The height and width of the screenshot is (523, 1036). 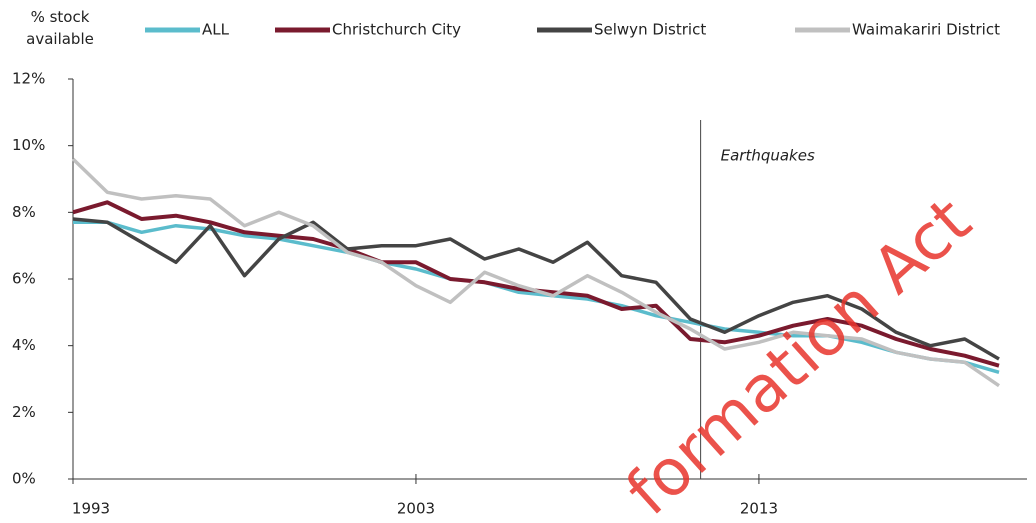 I want to click on y-tick-label: 6%, so click(x=24, y=279).